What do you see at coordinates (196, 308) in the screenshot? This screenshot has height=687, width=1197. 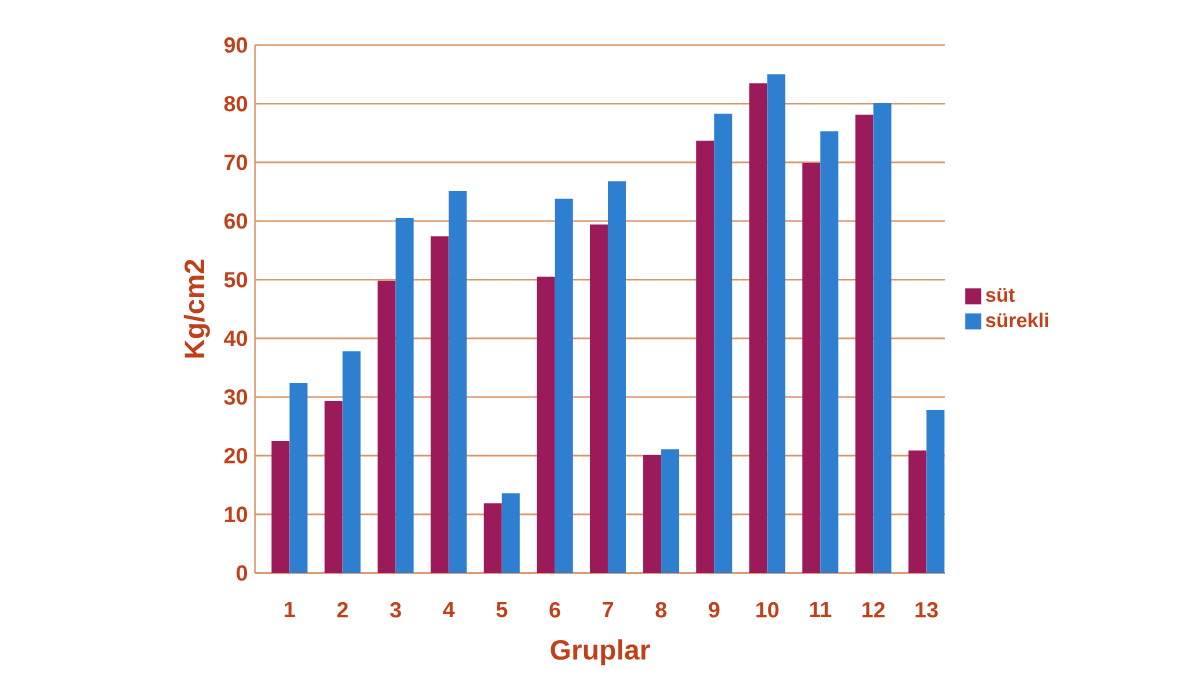 I see `y-axis-title: Kg/cm2` at bounding box center [196, 308].